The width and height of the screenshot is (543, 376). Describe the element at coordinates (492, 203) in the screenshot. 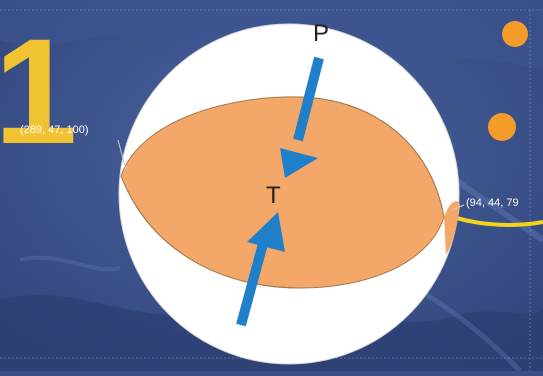

I see `nodal-plane-2-label: (94, 44, 79` at that location.